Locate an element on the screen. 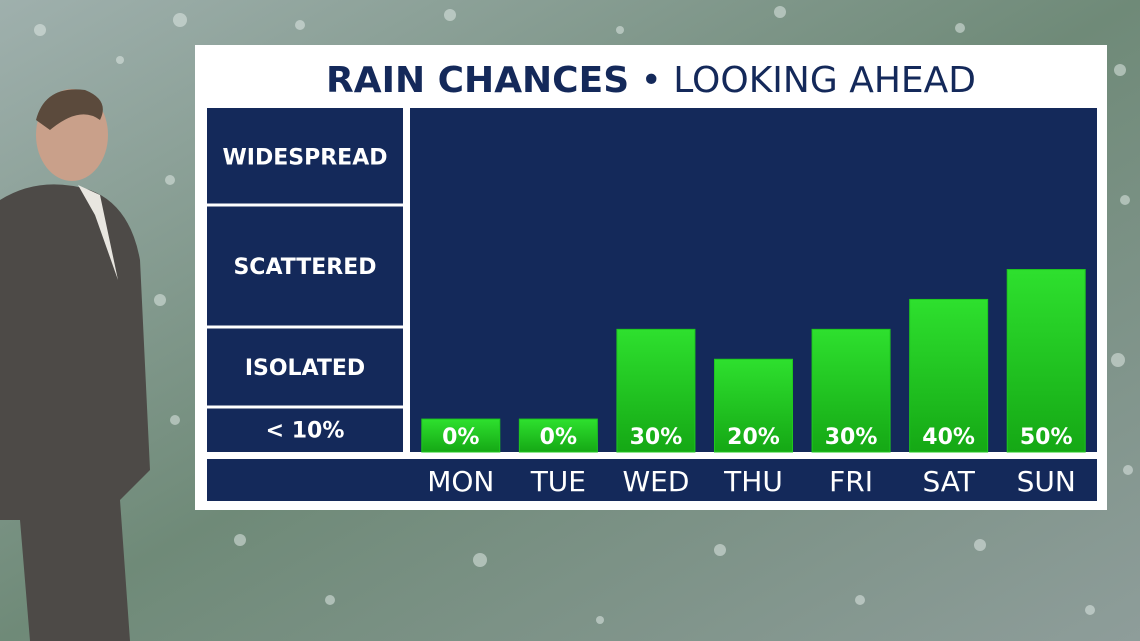 The height and width of the screenshot is (641, 1140). presenter is located at coordinates (75, 365).